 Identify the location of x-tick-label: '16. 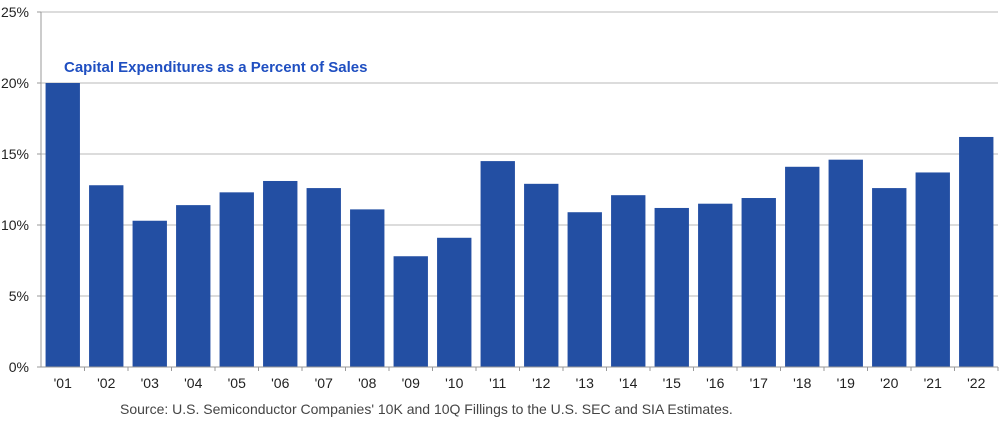
(715, 383).